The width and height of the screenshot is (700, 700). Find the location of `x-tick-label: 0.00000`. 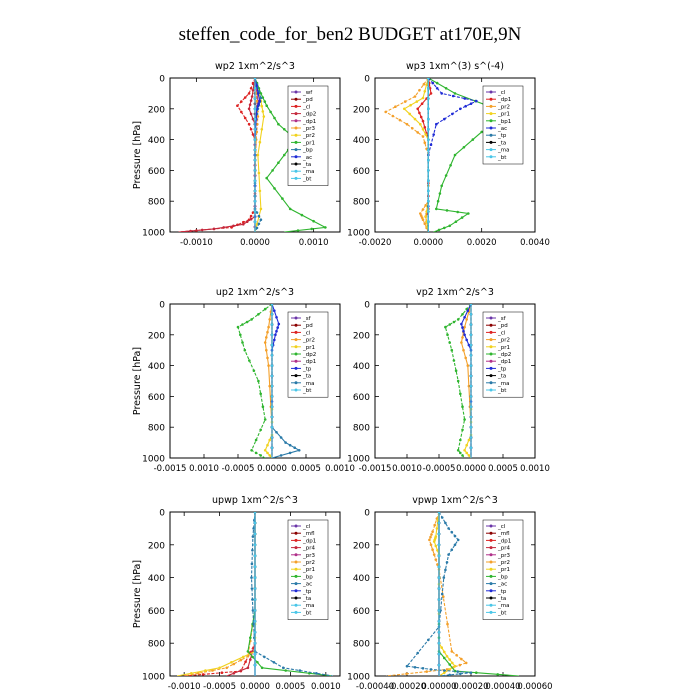

x-tick-label: 0.00000 is located at coordinates (438, 687).